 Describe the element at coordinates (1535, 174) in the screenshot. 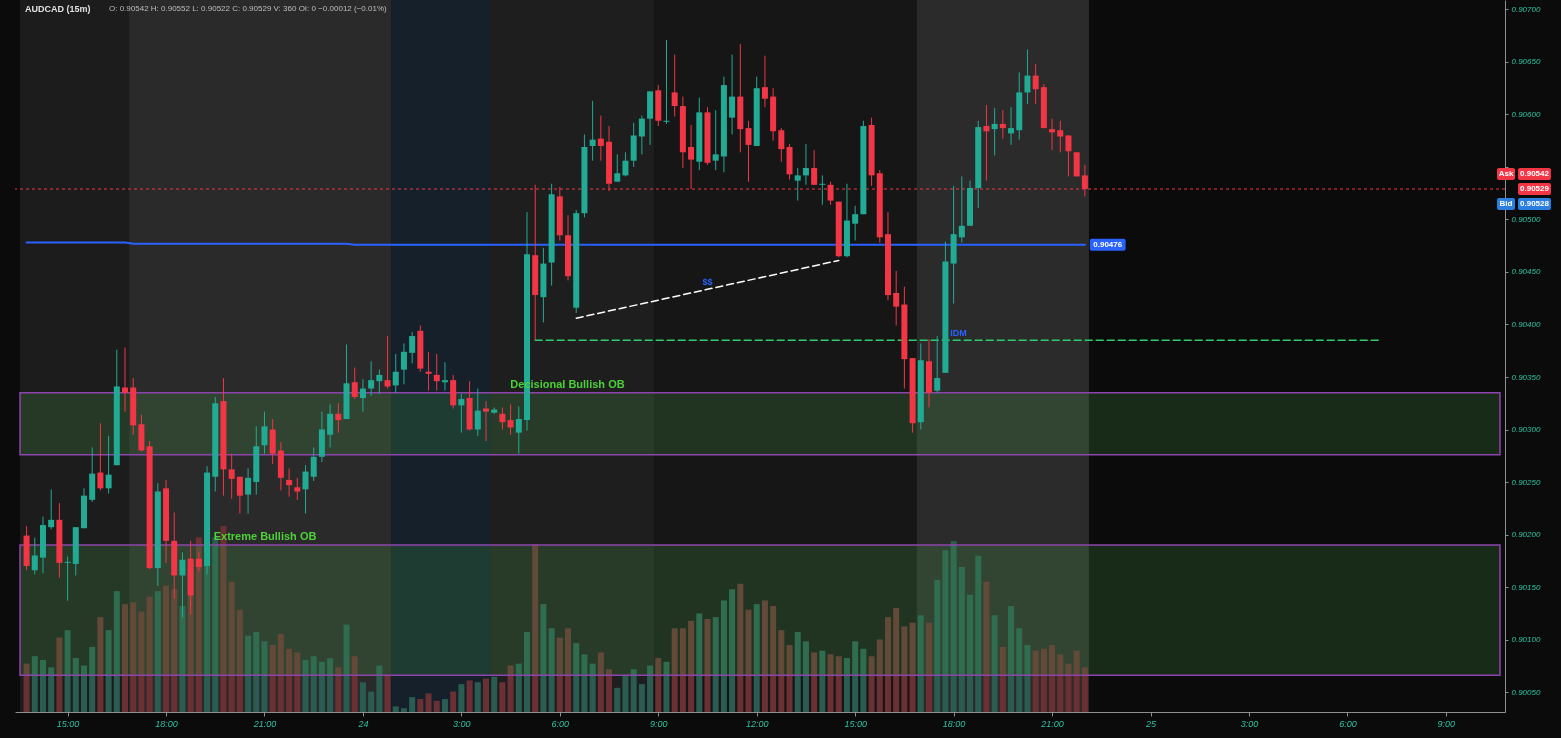

I see `text: 0.90542` at that location.